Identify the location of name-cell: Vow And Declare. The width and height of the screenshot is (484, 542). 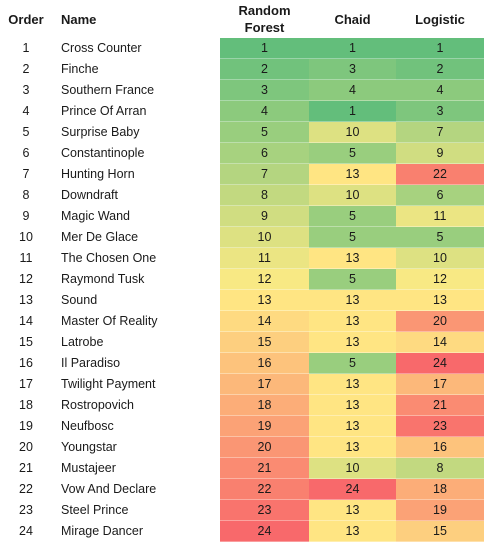
(109, 489).